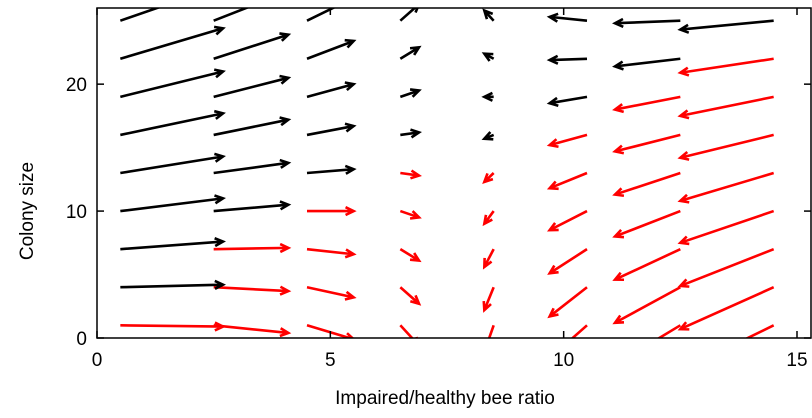  Describe the element at coordinates (97, 360) in the screenshot. I see `x-tick-label: 0` at that location.